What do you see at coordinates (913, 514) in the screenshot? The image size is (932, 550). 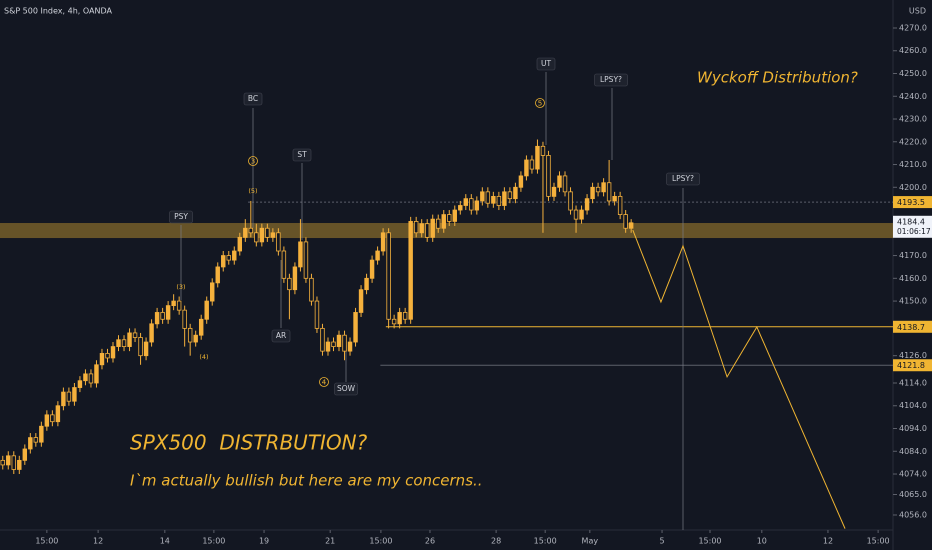 I see `y-tick-label: 4056.0` at bounding box center [913, 514].